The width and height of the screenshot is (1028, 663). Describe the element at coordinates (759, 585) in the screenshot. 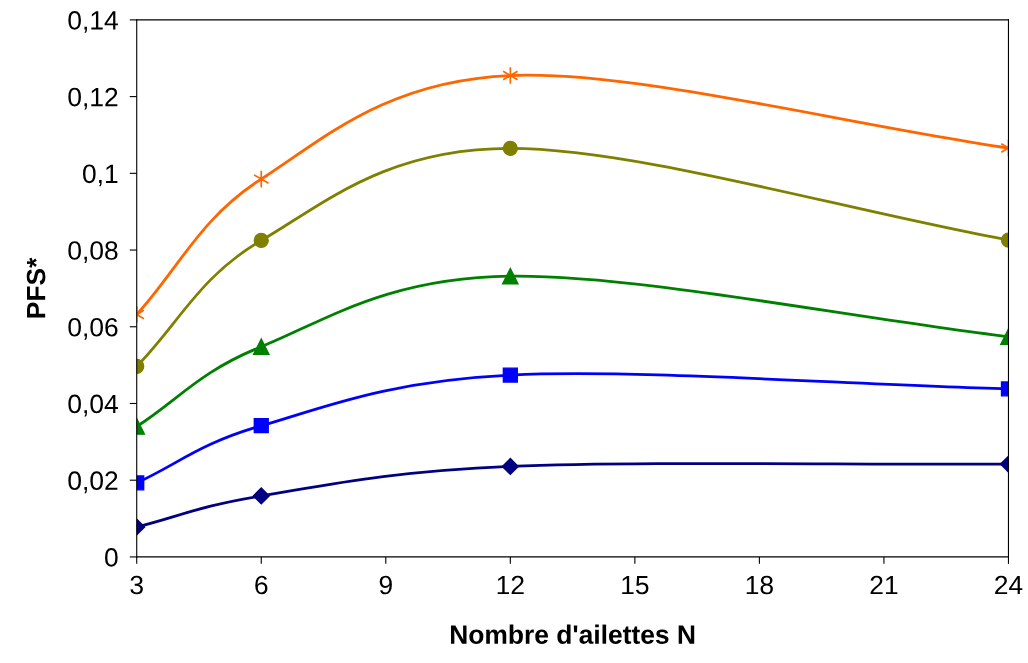

I see `x-tick-label: 18` at that location.